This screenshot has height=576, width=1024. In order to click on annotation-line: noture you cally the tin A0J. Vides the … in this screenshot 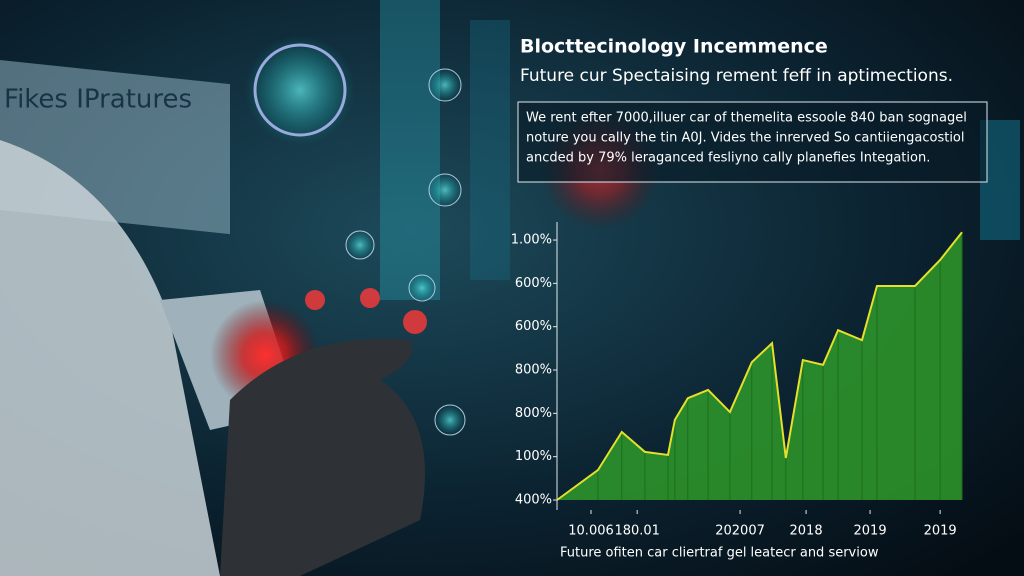, I will do `click(745, 138)`.